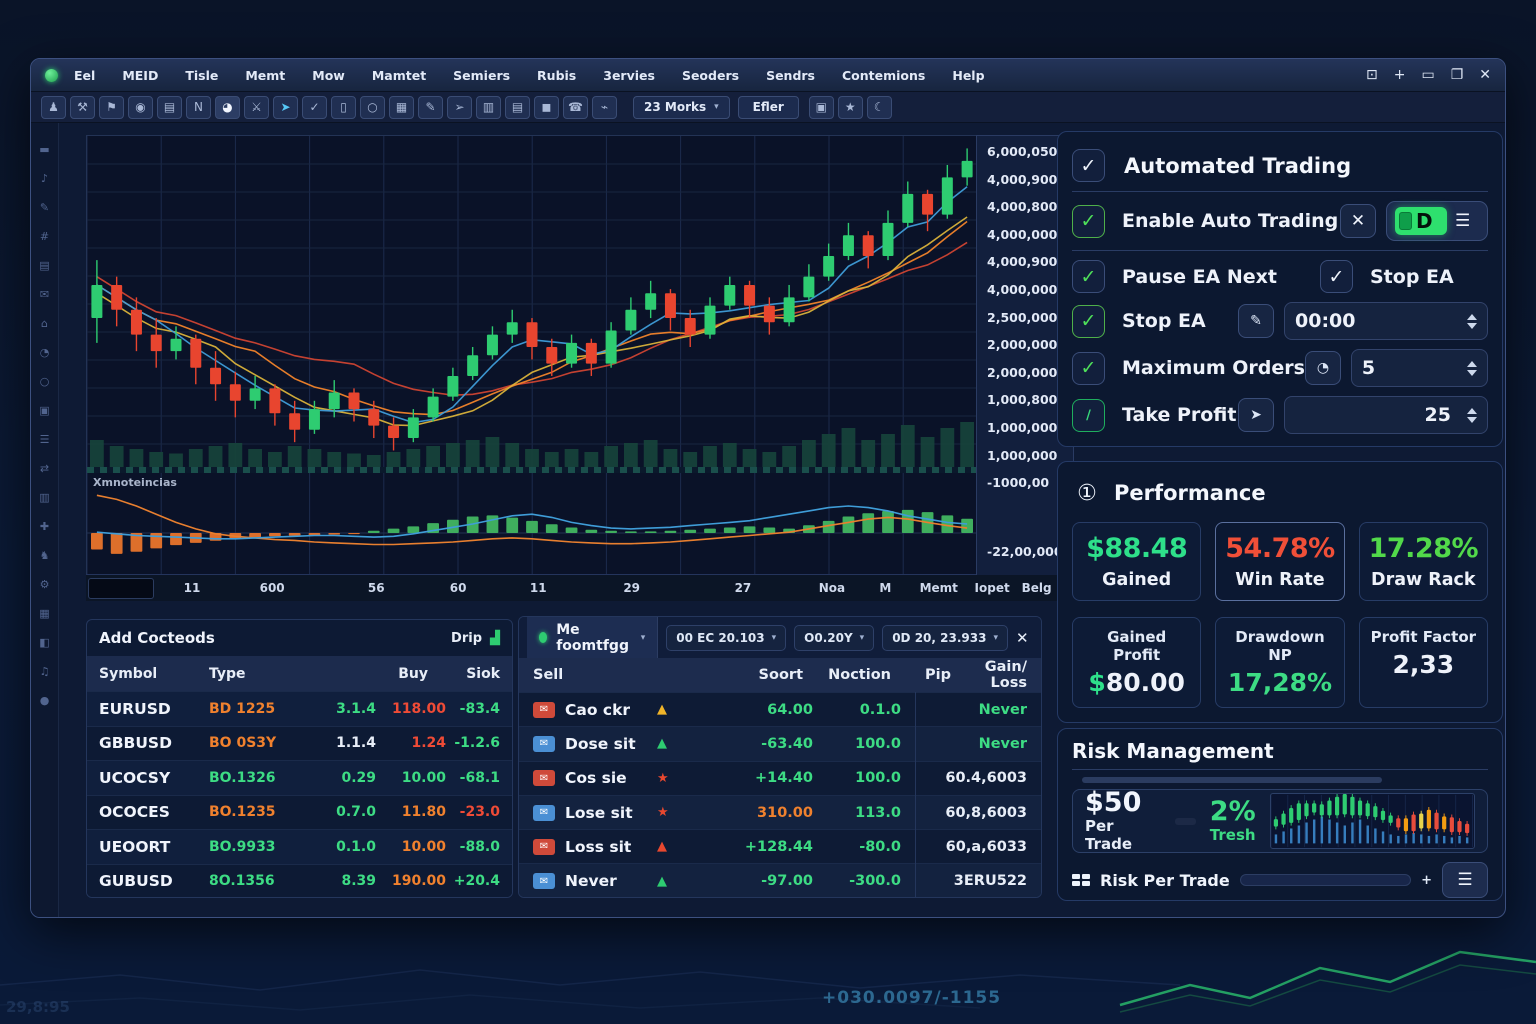 Image resolution: width=1536 pixels, height=1024 pixels. What do you see at coordinates (198, 107) in the screenshot?
I see `toolbar-button: N` at bounding box center [198, 107].